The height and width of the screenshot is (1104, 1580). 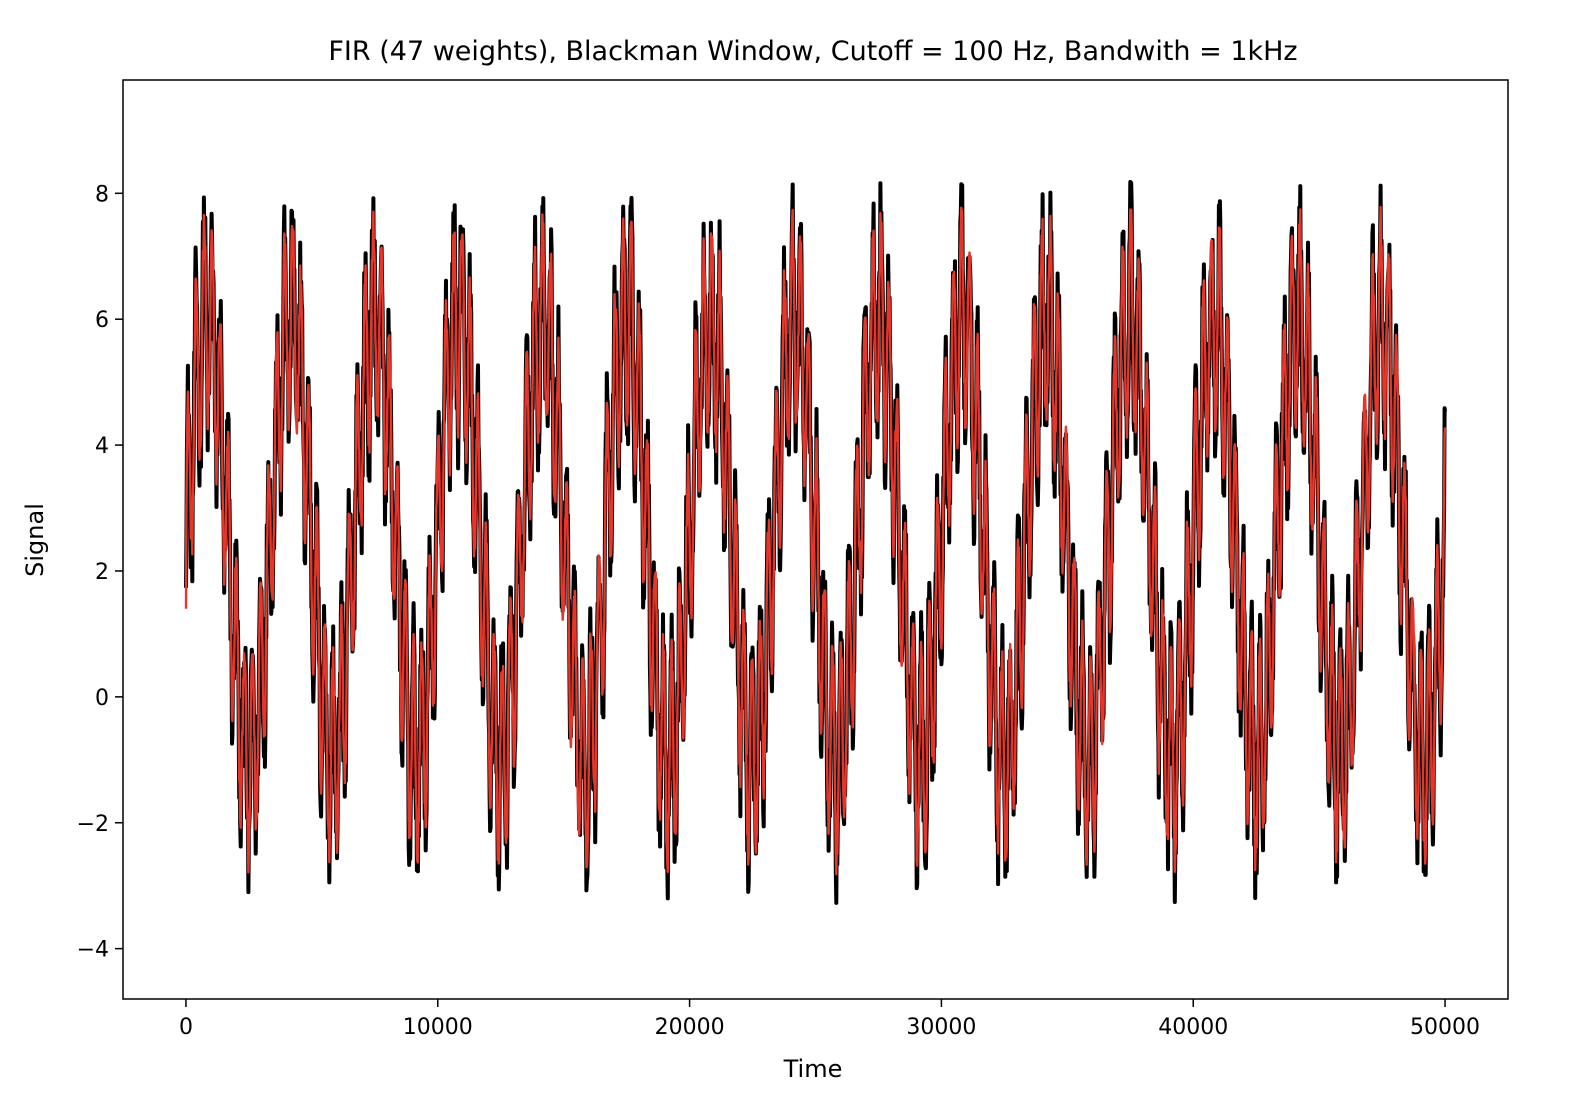 I want to click on y-tick-label: 2, so click(x=102, y=572).